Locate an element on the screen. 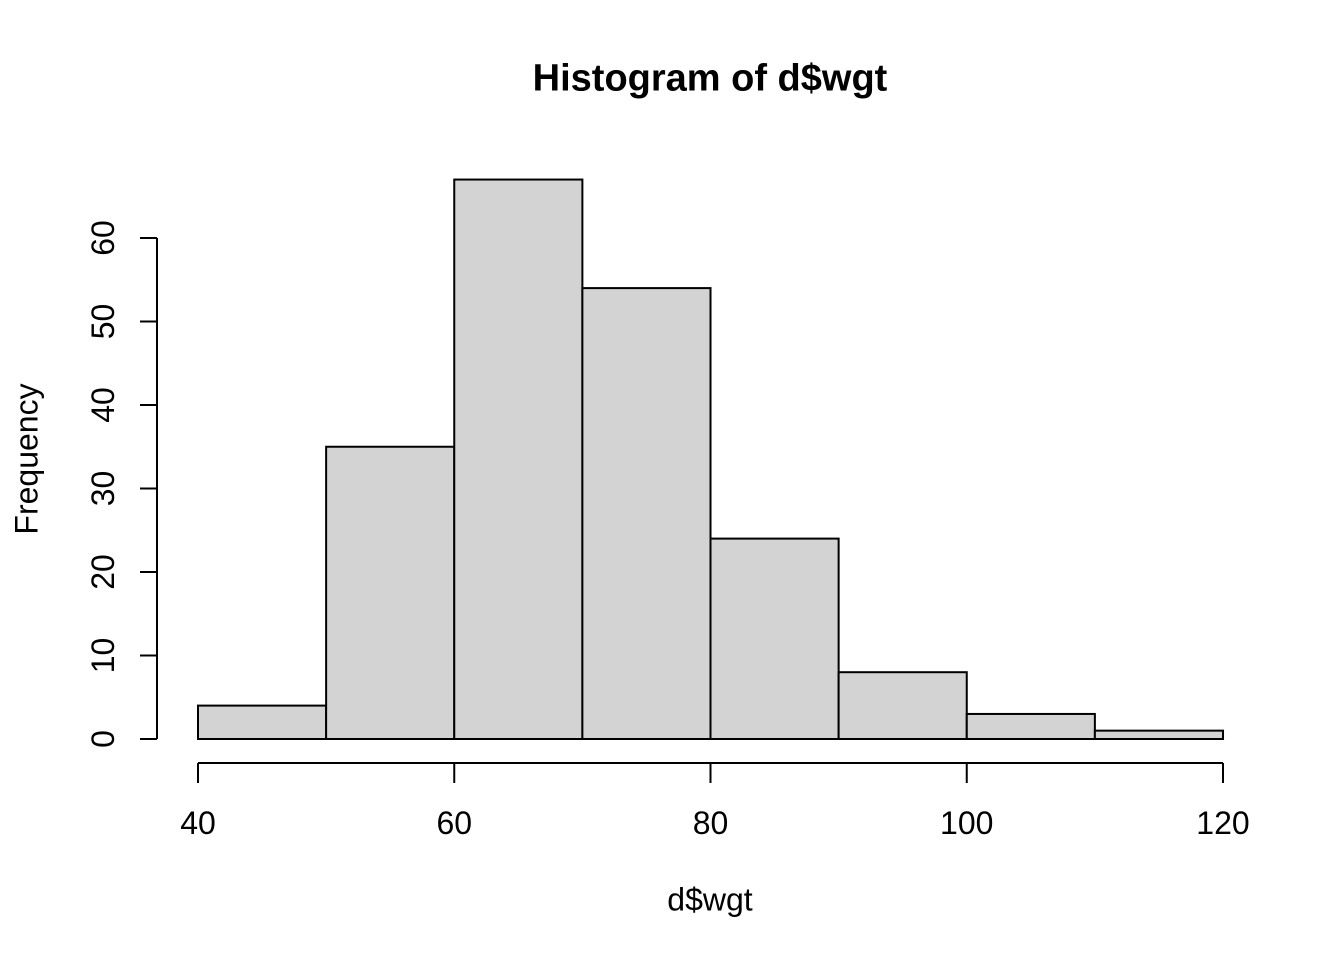 The height and width of the screenshot is (960, 1344). y-tick-label: 30 is located at coordinates (103, 489).